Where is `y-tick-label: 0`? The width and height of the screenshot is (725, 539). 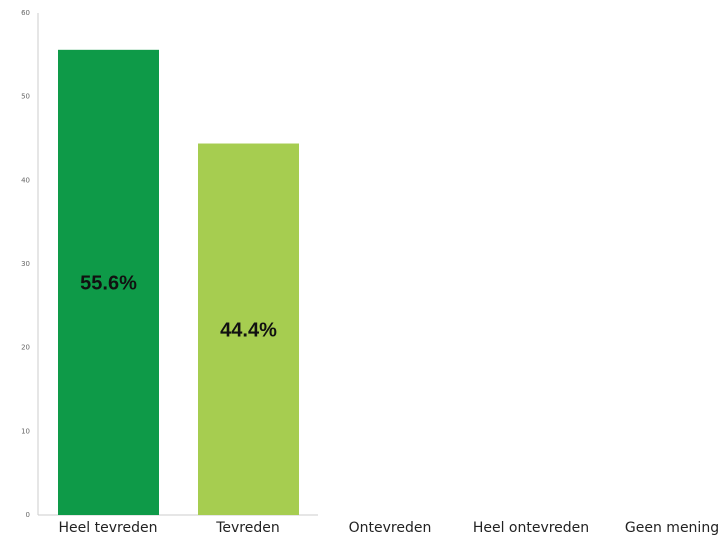 y-tick-label: 0 is located at coordinates (28, 515).